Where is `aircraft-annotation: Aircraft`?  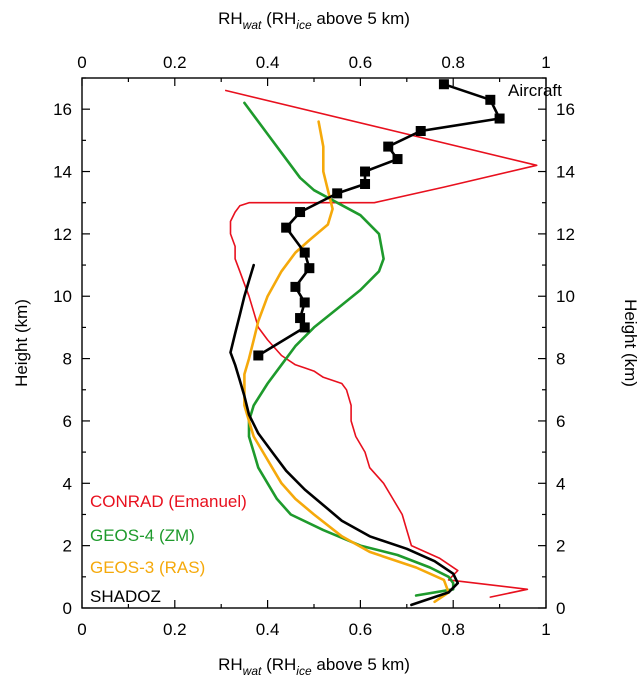
aircraft-annotation: Aircraft is located at coordinates (535, 90).